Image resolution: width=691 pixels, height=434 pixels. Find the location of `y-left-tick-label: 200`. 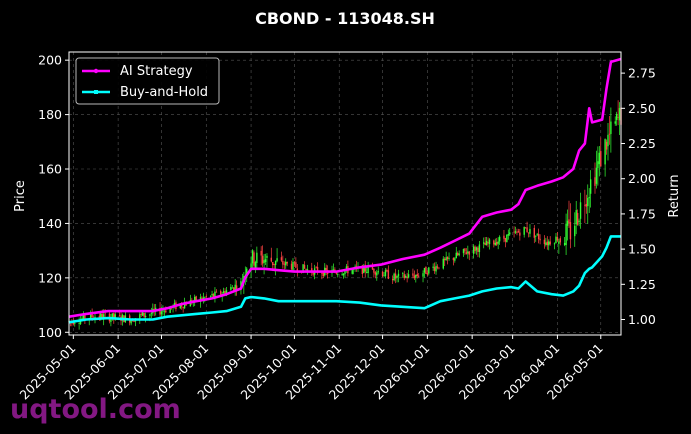

y-left-tick-label: 200 is located at coordinates (50, 60).